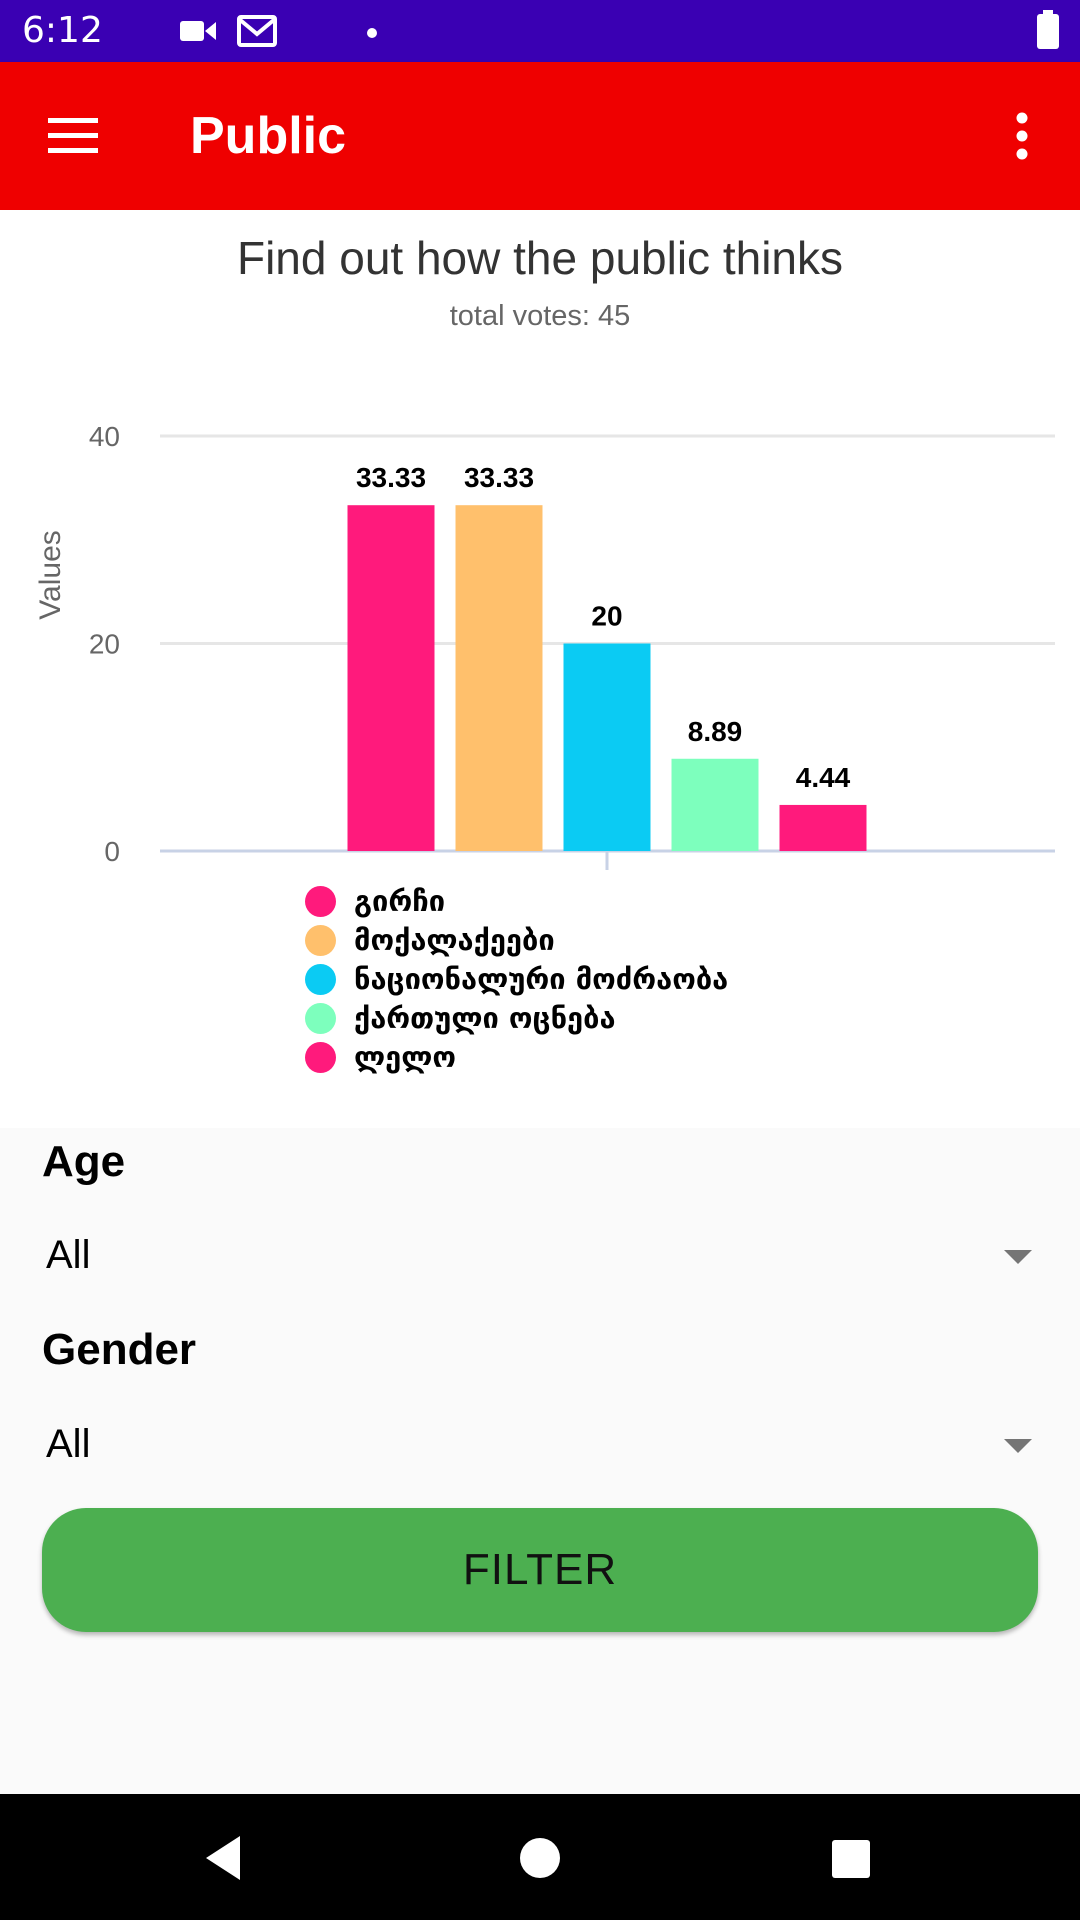 The image size is (1080, 1920). I want to click on hamburger-menu-icon, so click(72, 136).